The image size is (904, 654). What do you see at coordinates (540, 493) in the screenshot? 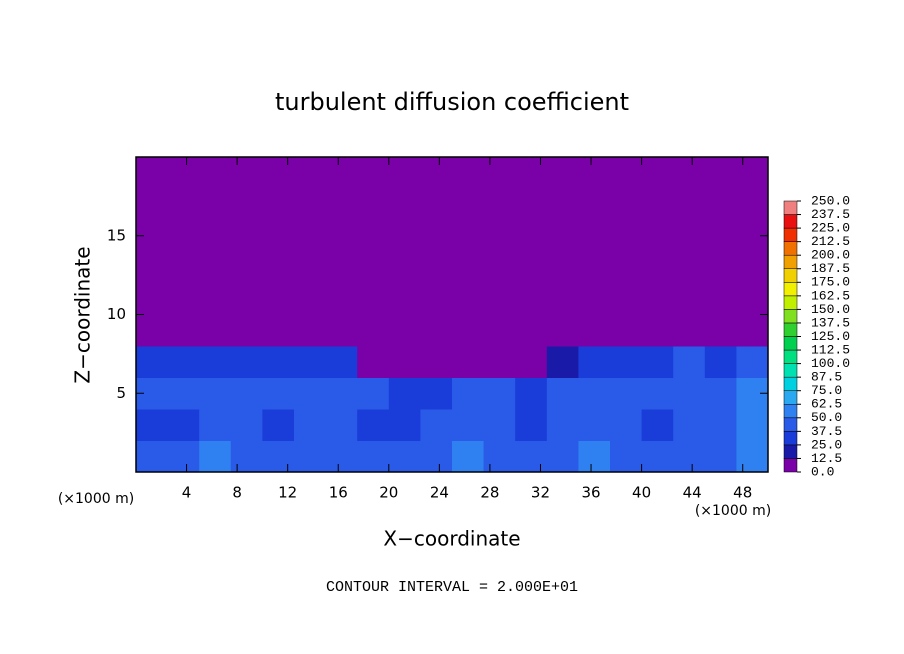
I see `x-tick-label: 32` at bounding box center [540, 493].